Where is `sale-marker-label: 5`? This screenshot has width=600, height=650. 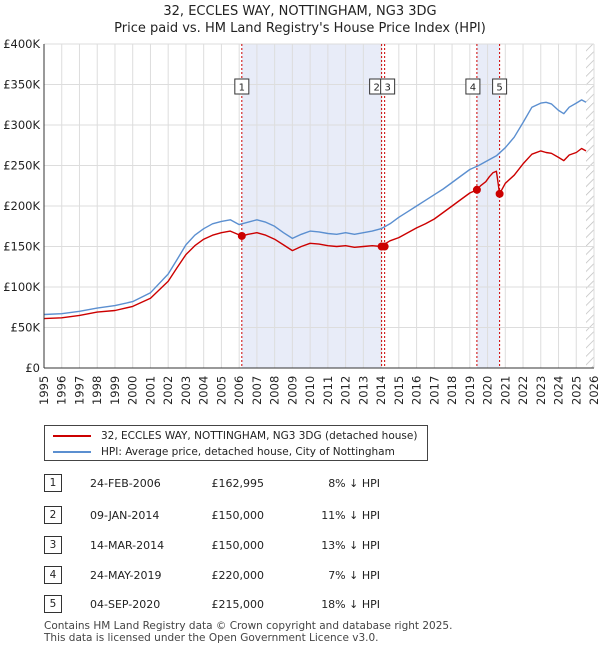
sale-marker-label: 5 is located at coordinates (499, 88).